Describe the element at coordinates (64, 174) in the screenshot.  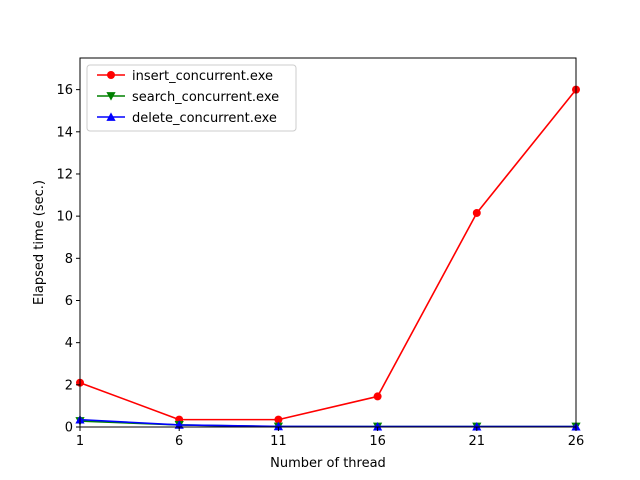
I see `y-tick-label: 12` at that location.